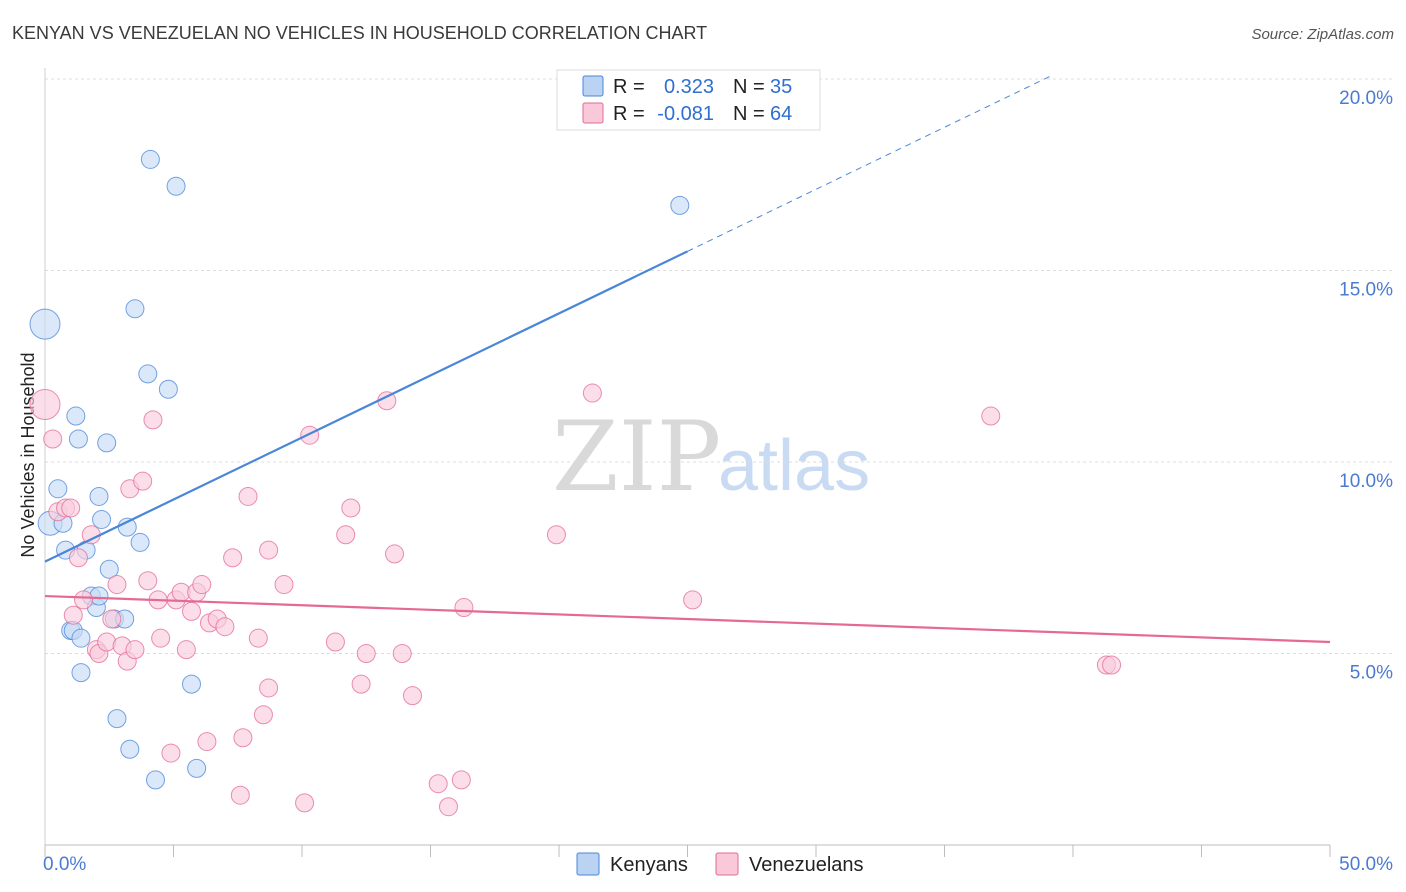 The width and height of the screenshot is (1406, 892). Describe the element at coordinates (781, 87) in the screenshot. I see `legend-n-value-kenyans: 35` at that location.